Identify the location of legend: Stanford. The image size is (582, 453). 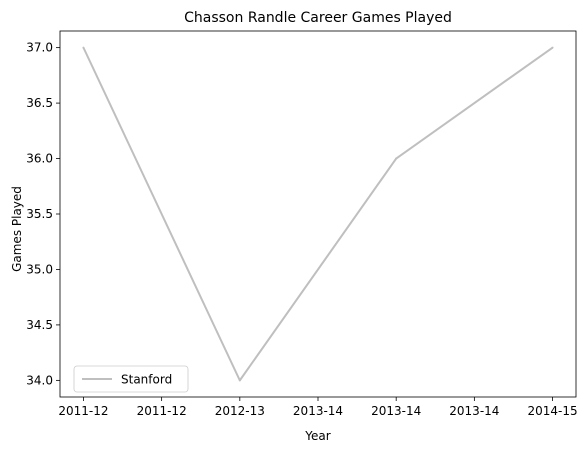
(131, 379).